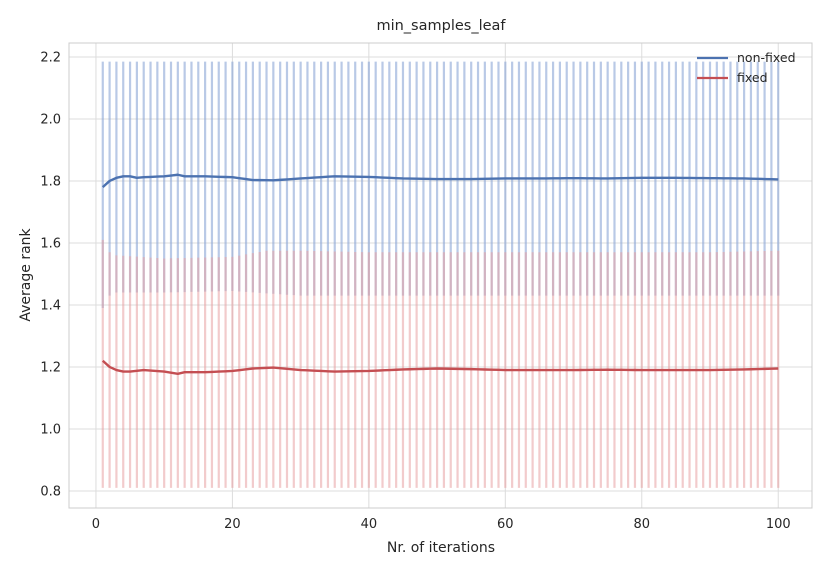 This screenshot has height=571, width=830. I want to click on series-line-non-fixed, so click(440, 181).